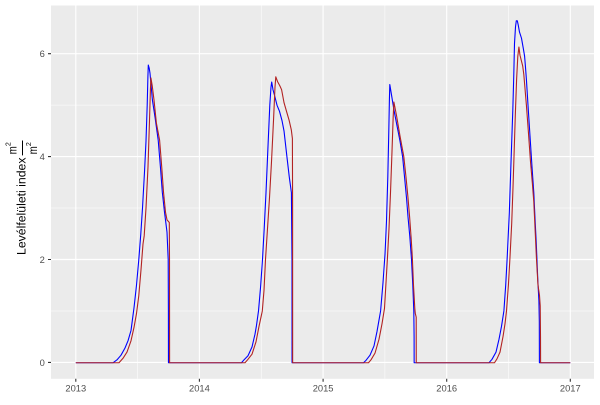 The width and height of the screenshot is (600, 405). I want to click on svg-text: 2016, so click(446, 389).